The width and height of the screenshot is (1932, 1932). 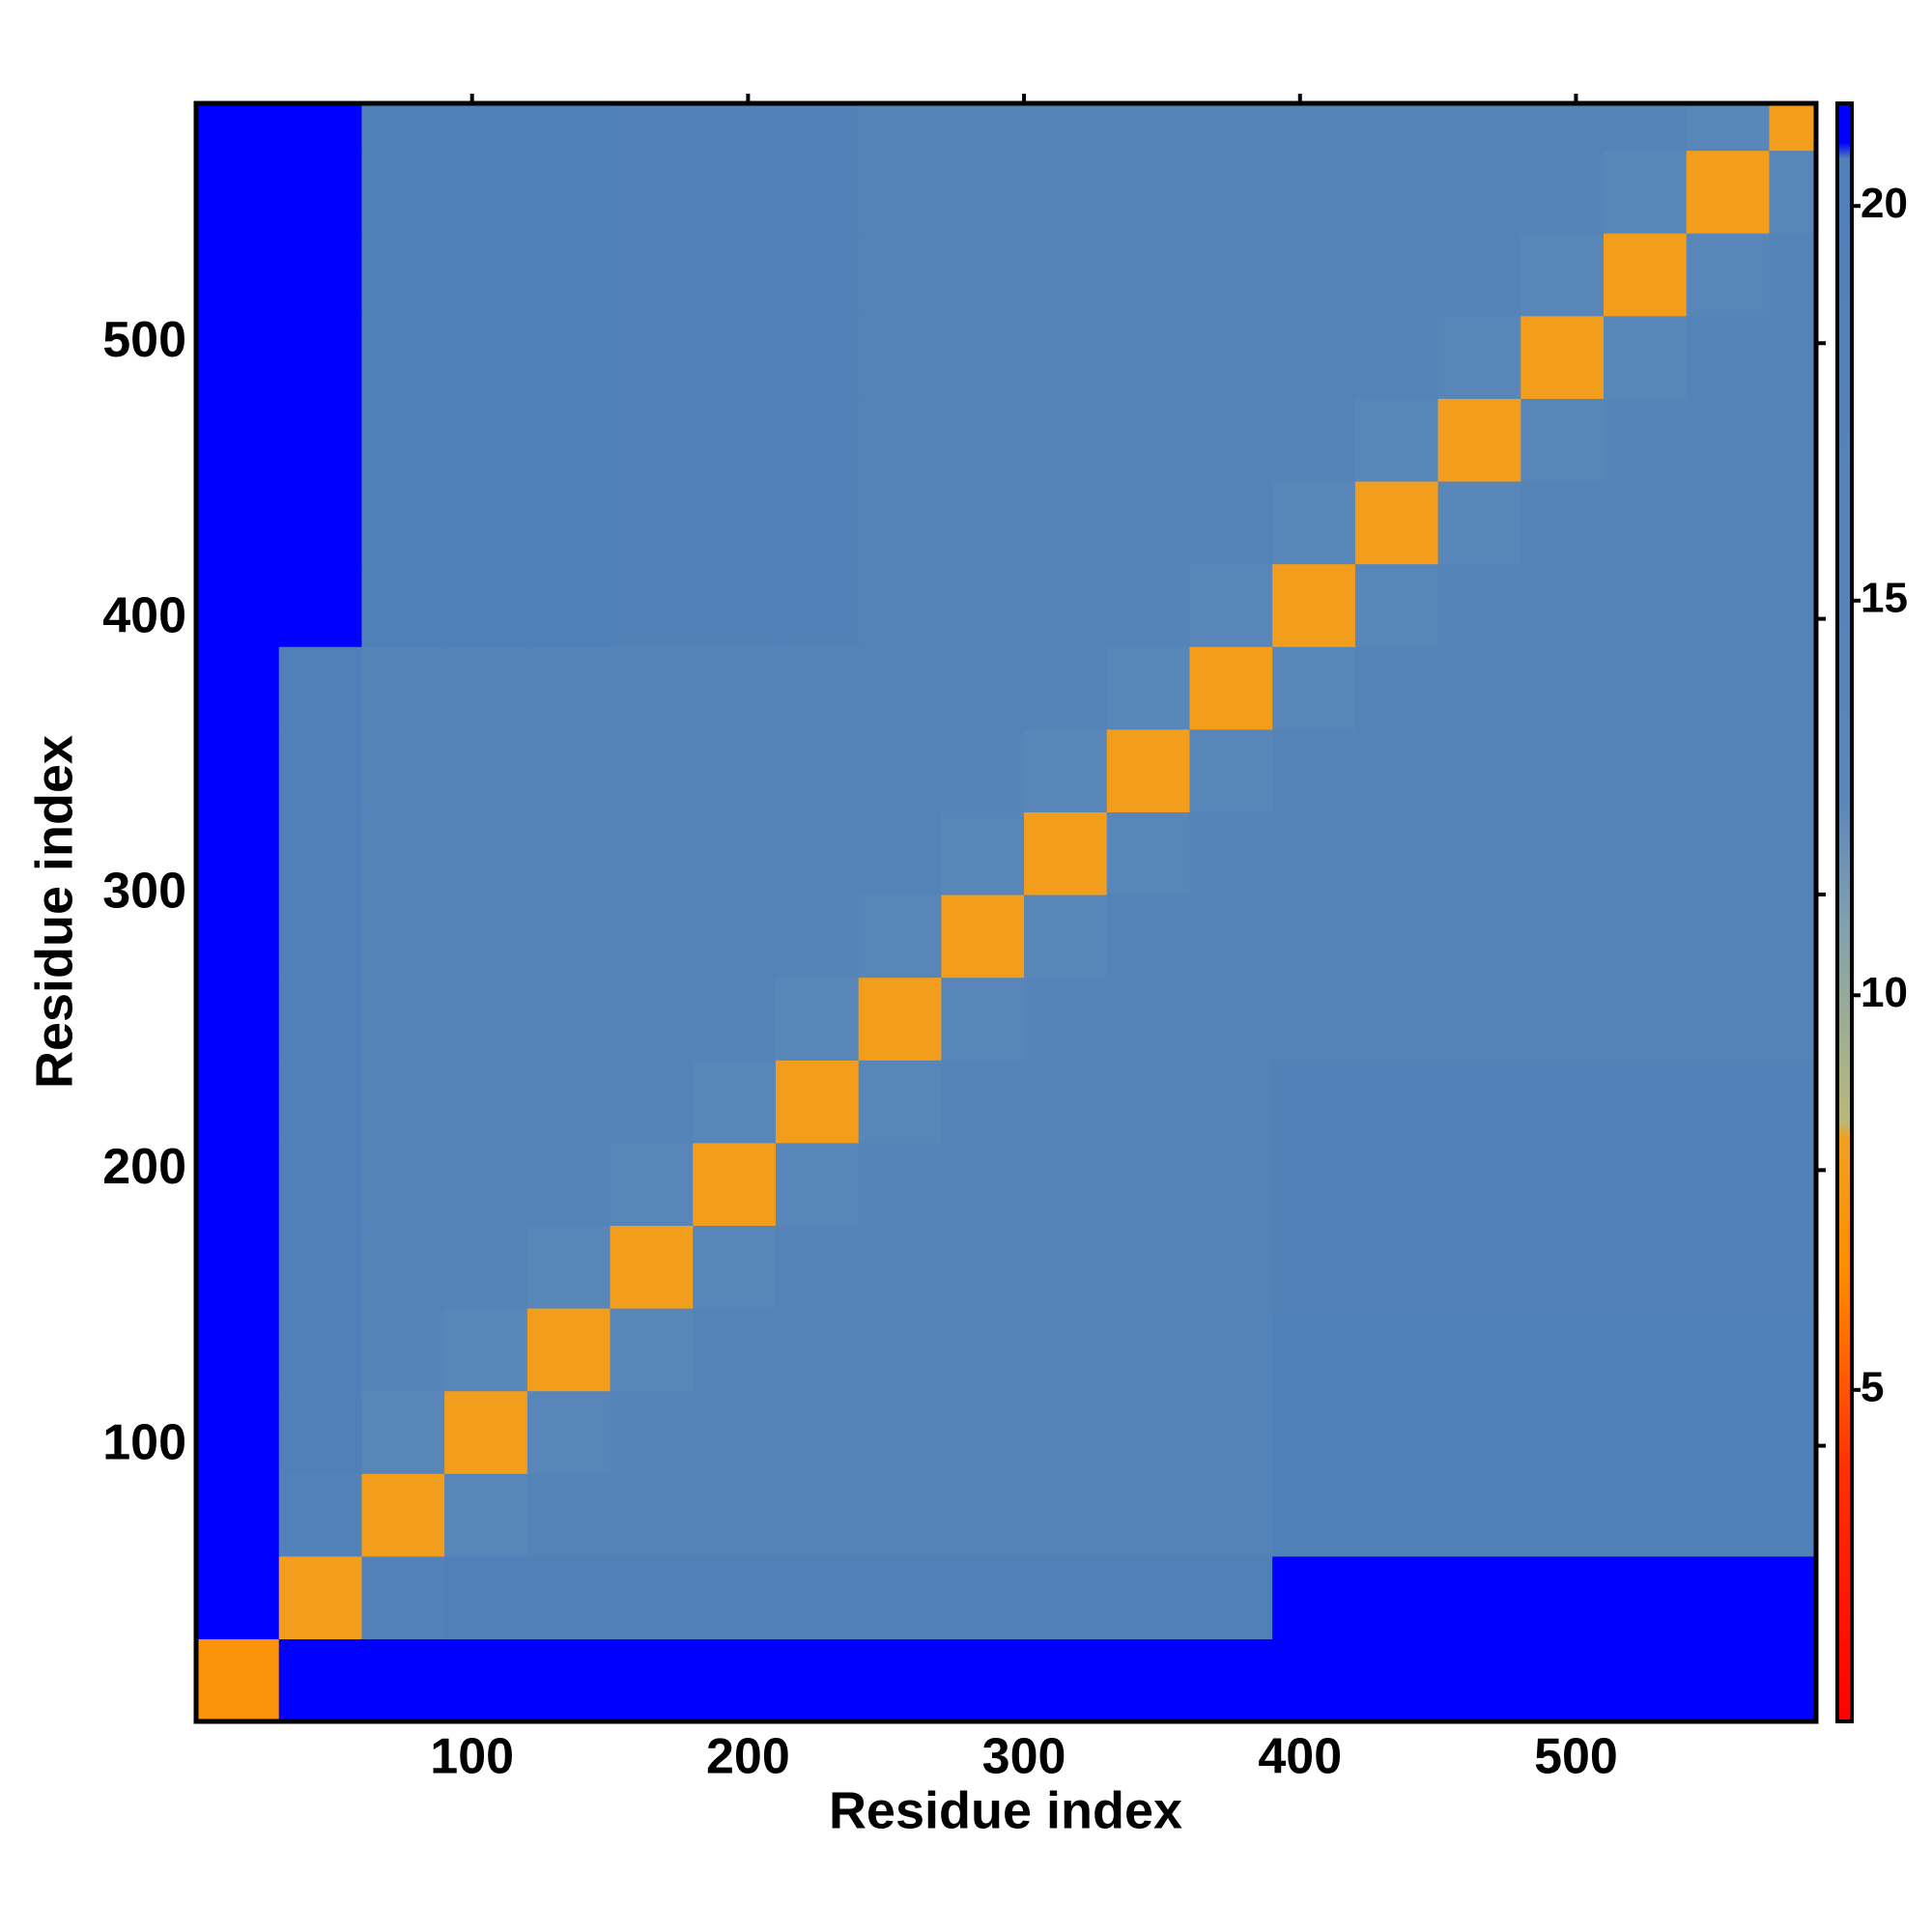 I want to click on y-tick-label: 400, so click(x=144, y=615).